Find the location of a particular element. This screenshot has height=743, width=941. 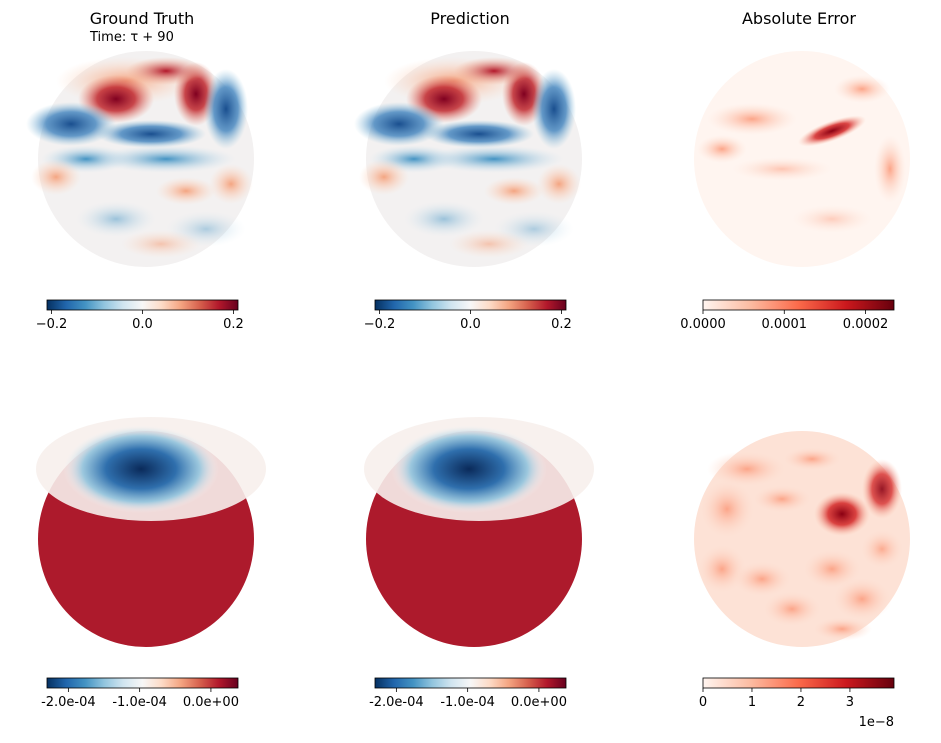

title-absolute-error: Absolute Error is located at coordinates (799, 18).